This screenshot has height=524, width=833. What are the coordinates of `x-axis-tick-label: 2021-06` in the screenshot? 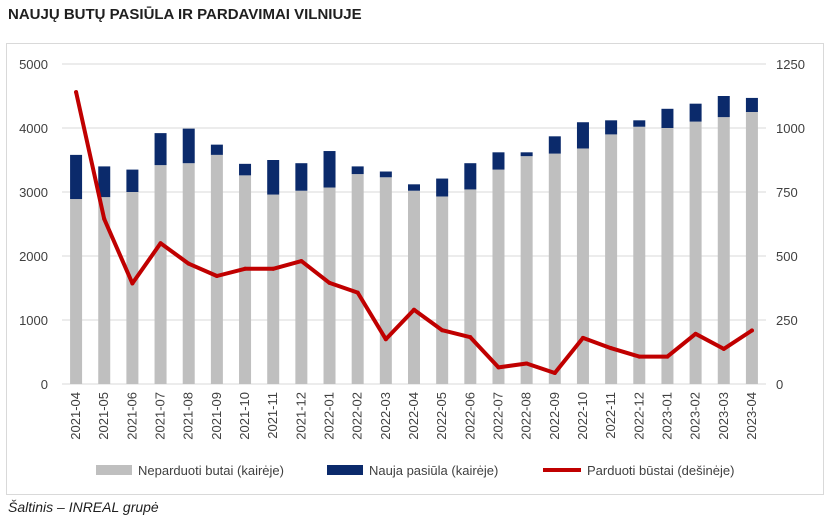 It's located at (131, 416).